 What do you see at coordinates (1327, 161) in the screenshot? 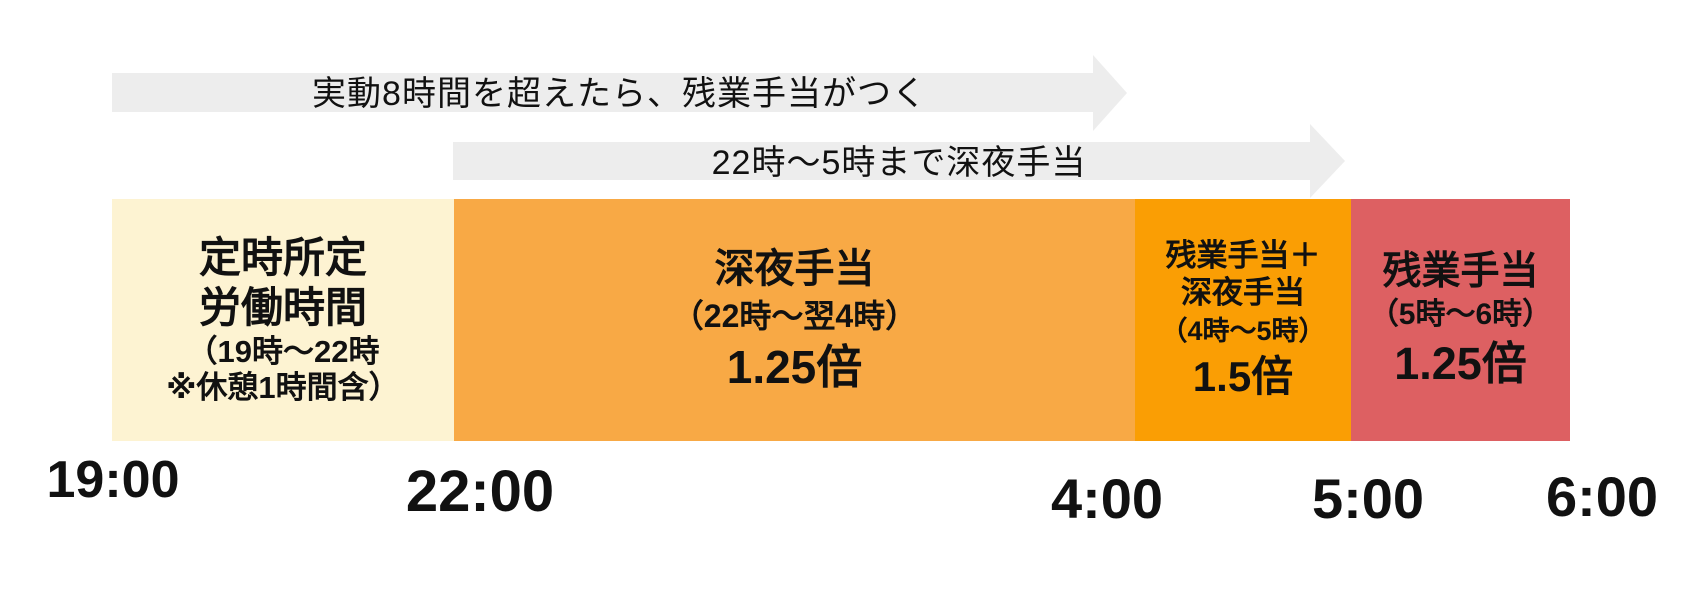
I see `late-night-rule-arrow-head-icon` at bounding box center [1327, 161].